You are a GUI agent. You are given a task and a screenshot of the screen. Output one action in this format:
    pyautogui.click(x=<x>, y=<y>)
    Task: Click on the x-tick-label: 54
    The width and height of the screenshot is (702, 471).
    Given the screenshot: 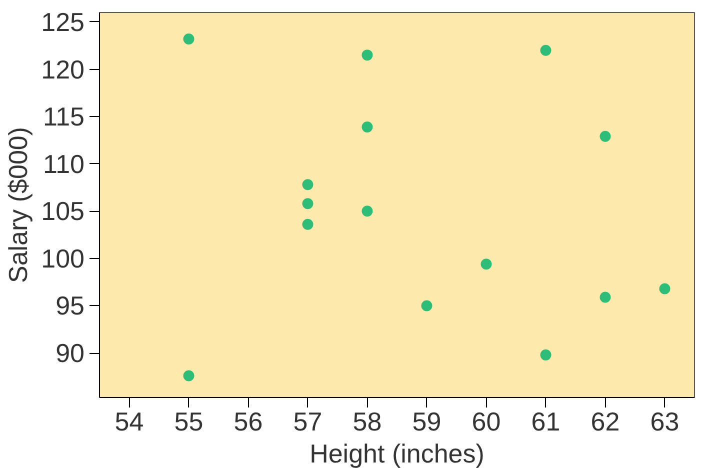 What is the action you would take?
    pyautogui.click(x=129, y=421)
    